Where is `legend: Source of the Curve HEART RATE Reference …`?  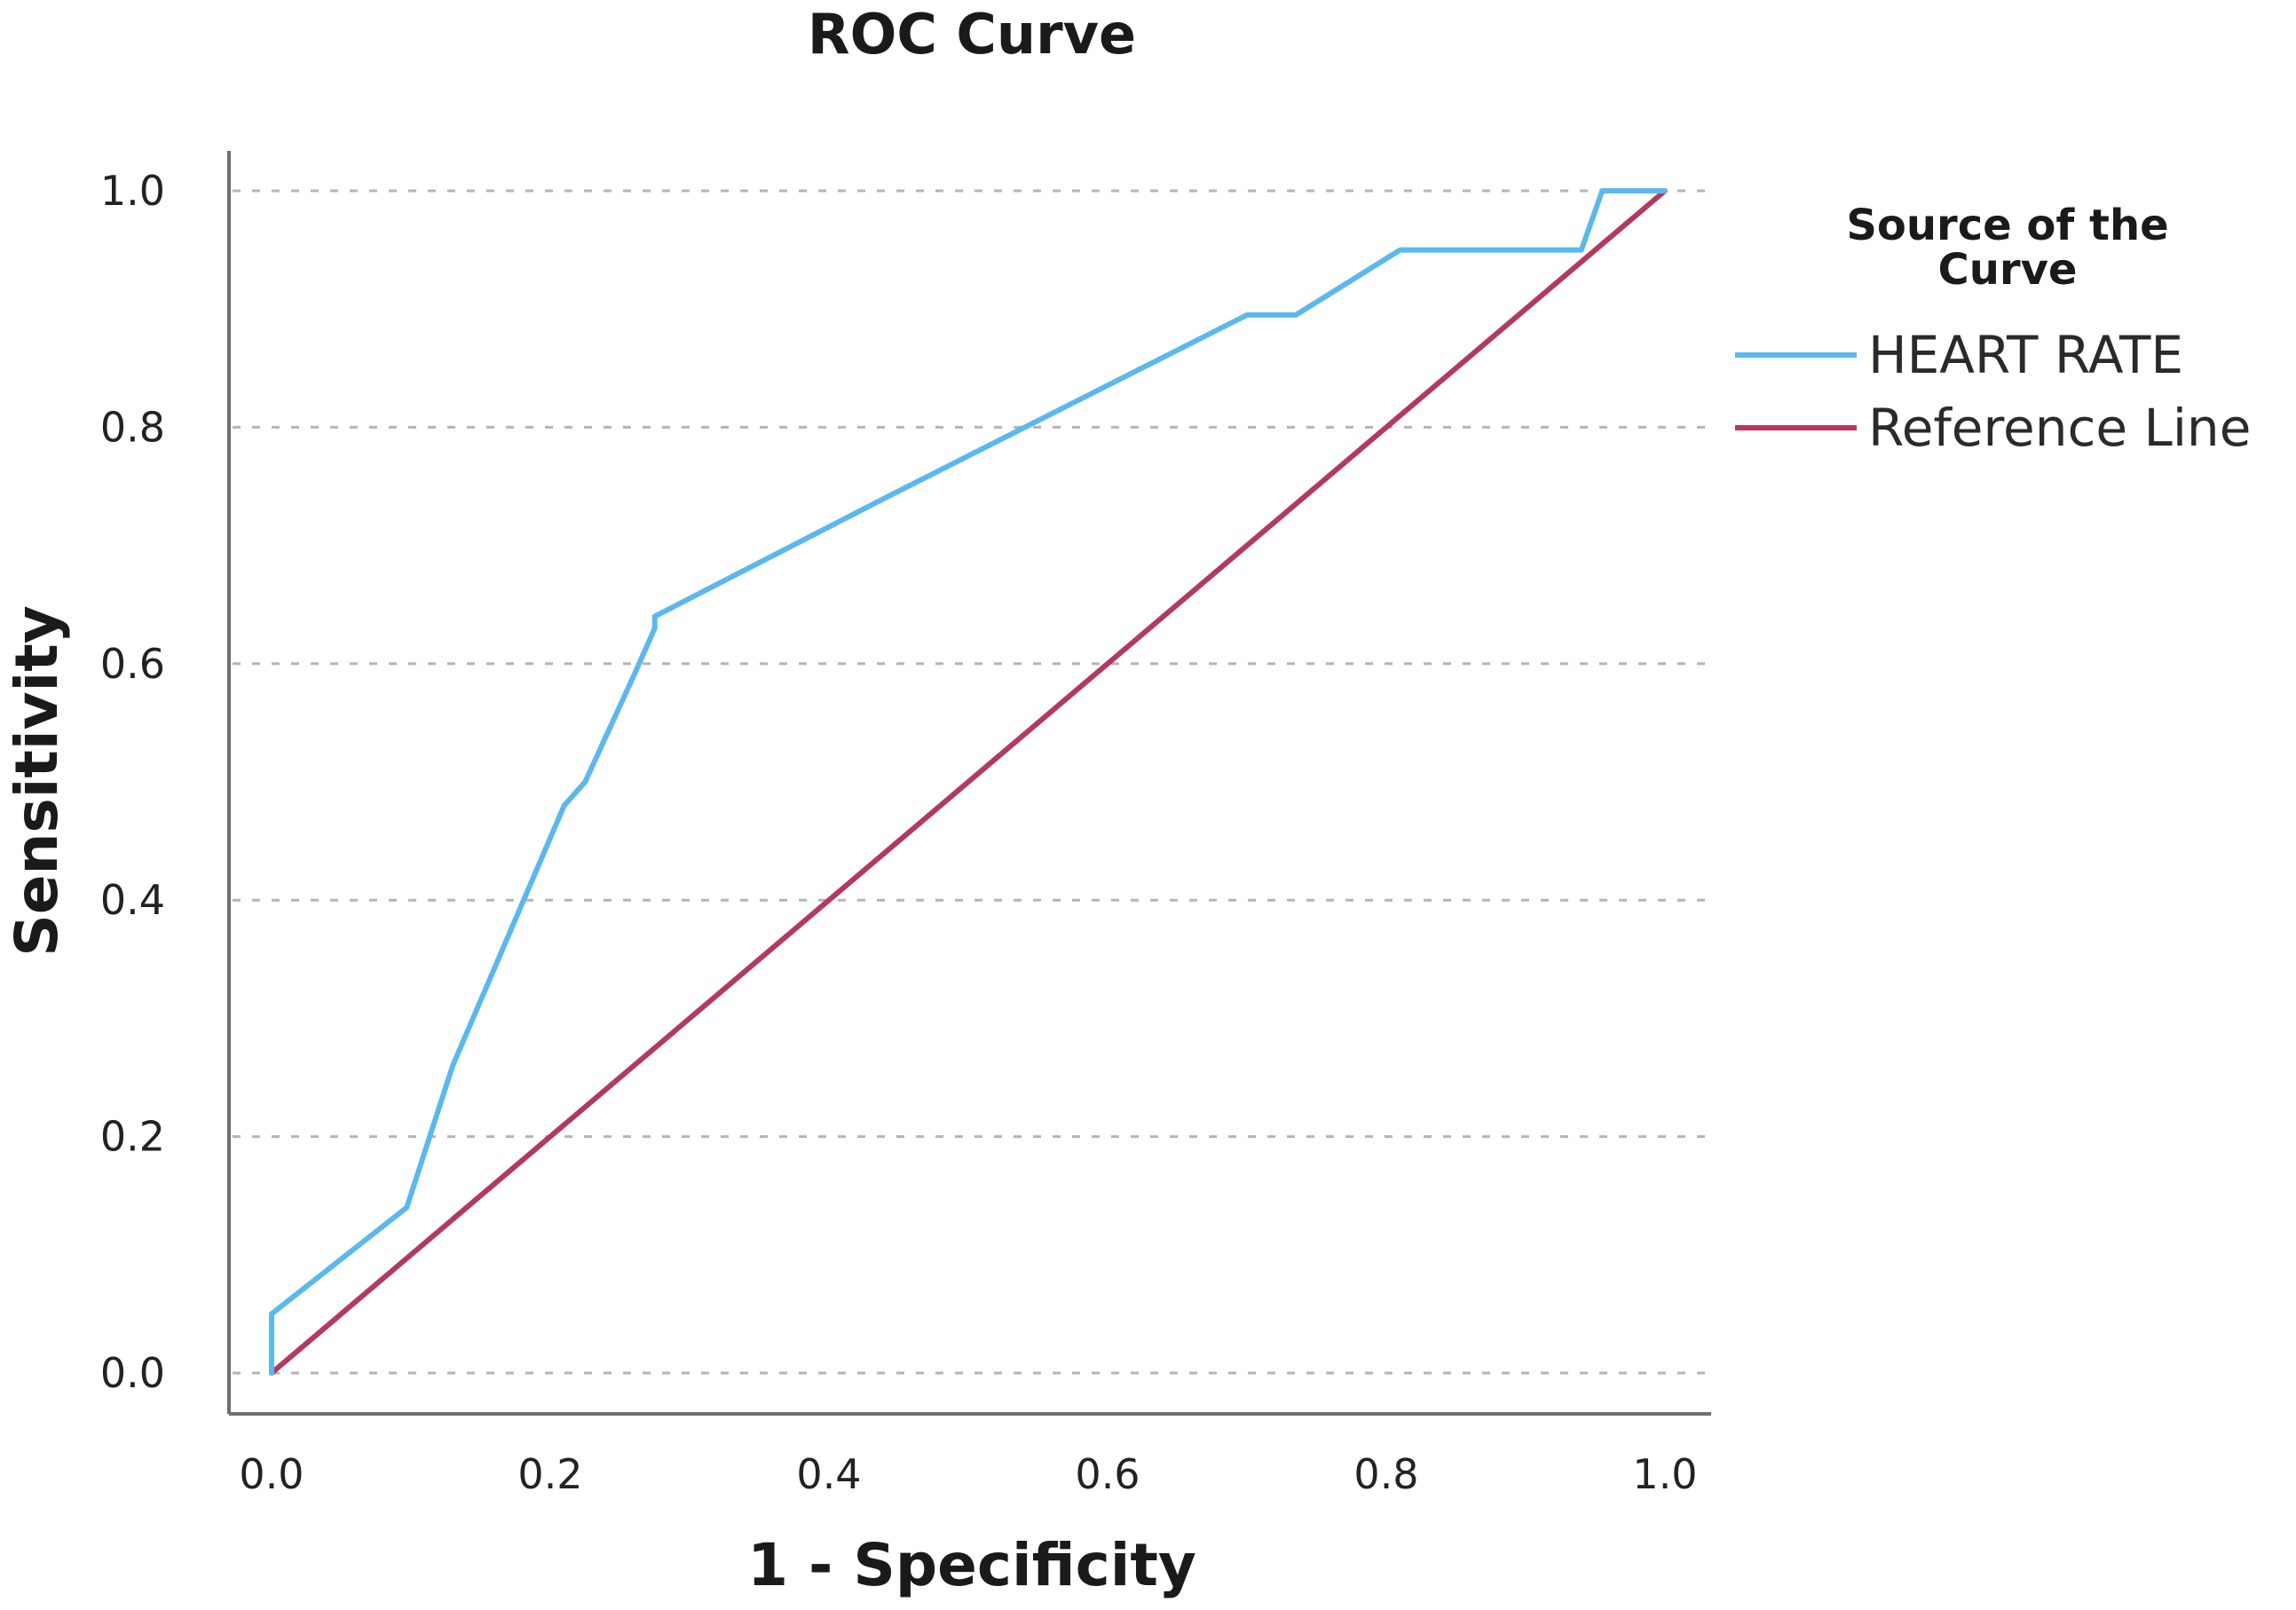
legend: Source of the Curve HEART RATE Reference … is located at coordinates (1993, 329).